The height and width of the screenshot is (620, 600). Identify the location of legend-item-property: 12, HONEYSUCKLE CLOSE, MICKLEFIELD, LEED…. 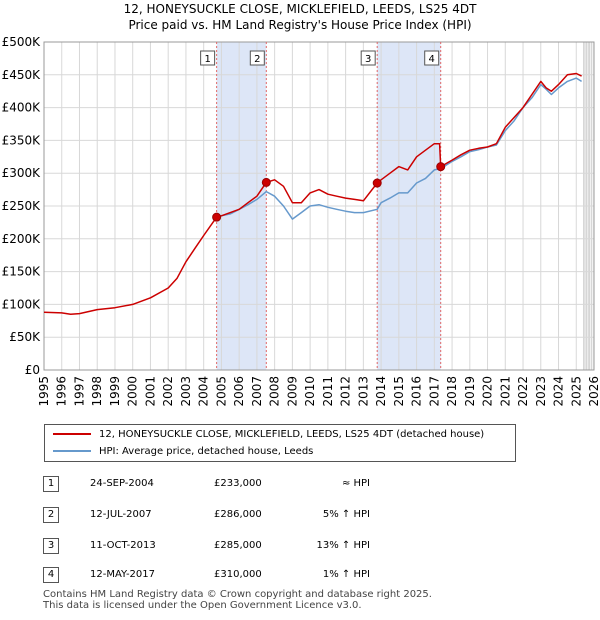
(268, 435).